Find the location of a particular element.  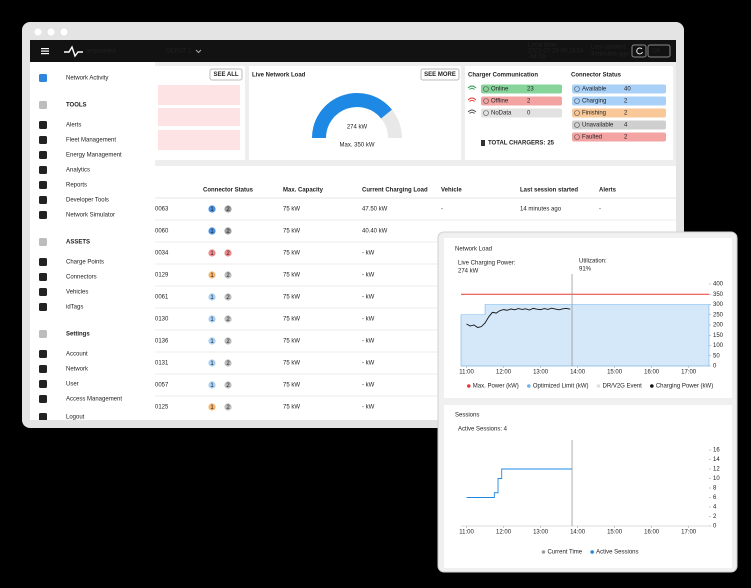

local-time: 2022-07-29 09:24:54 is located at coordinates (556, 52).